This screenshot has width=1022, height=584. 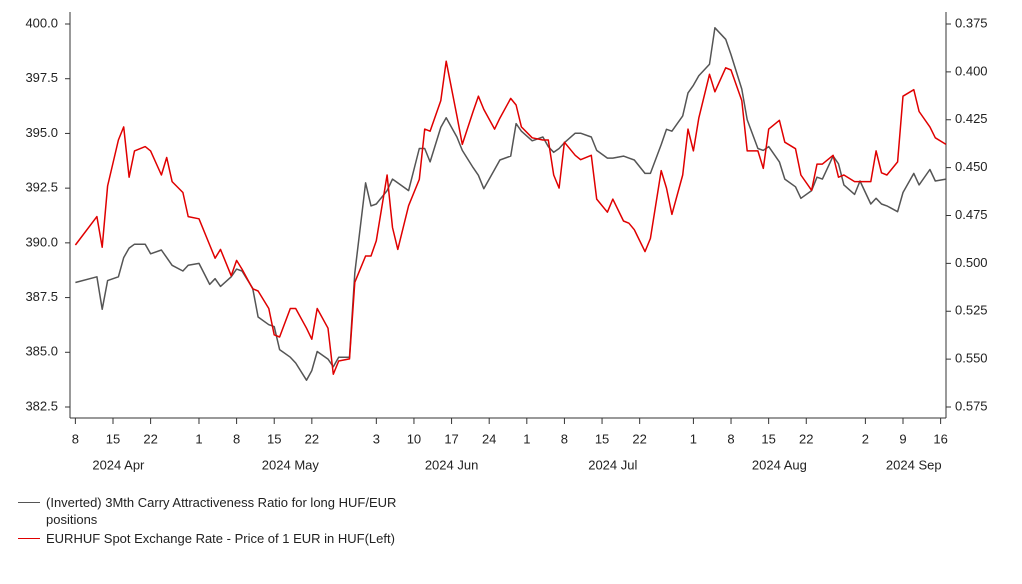 I want to click on x-tick-label: 3, so click(x=376, y=438).